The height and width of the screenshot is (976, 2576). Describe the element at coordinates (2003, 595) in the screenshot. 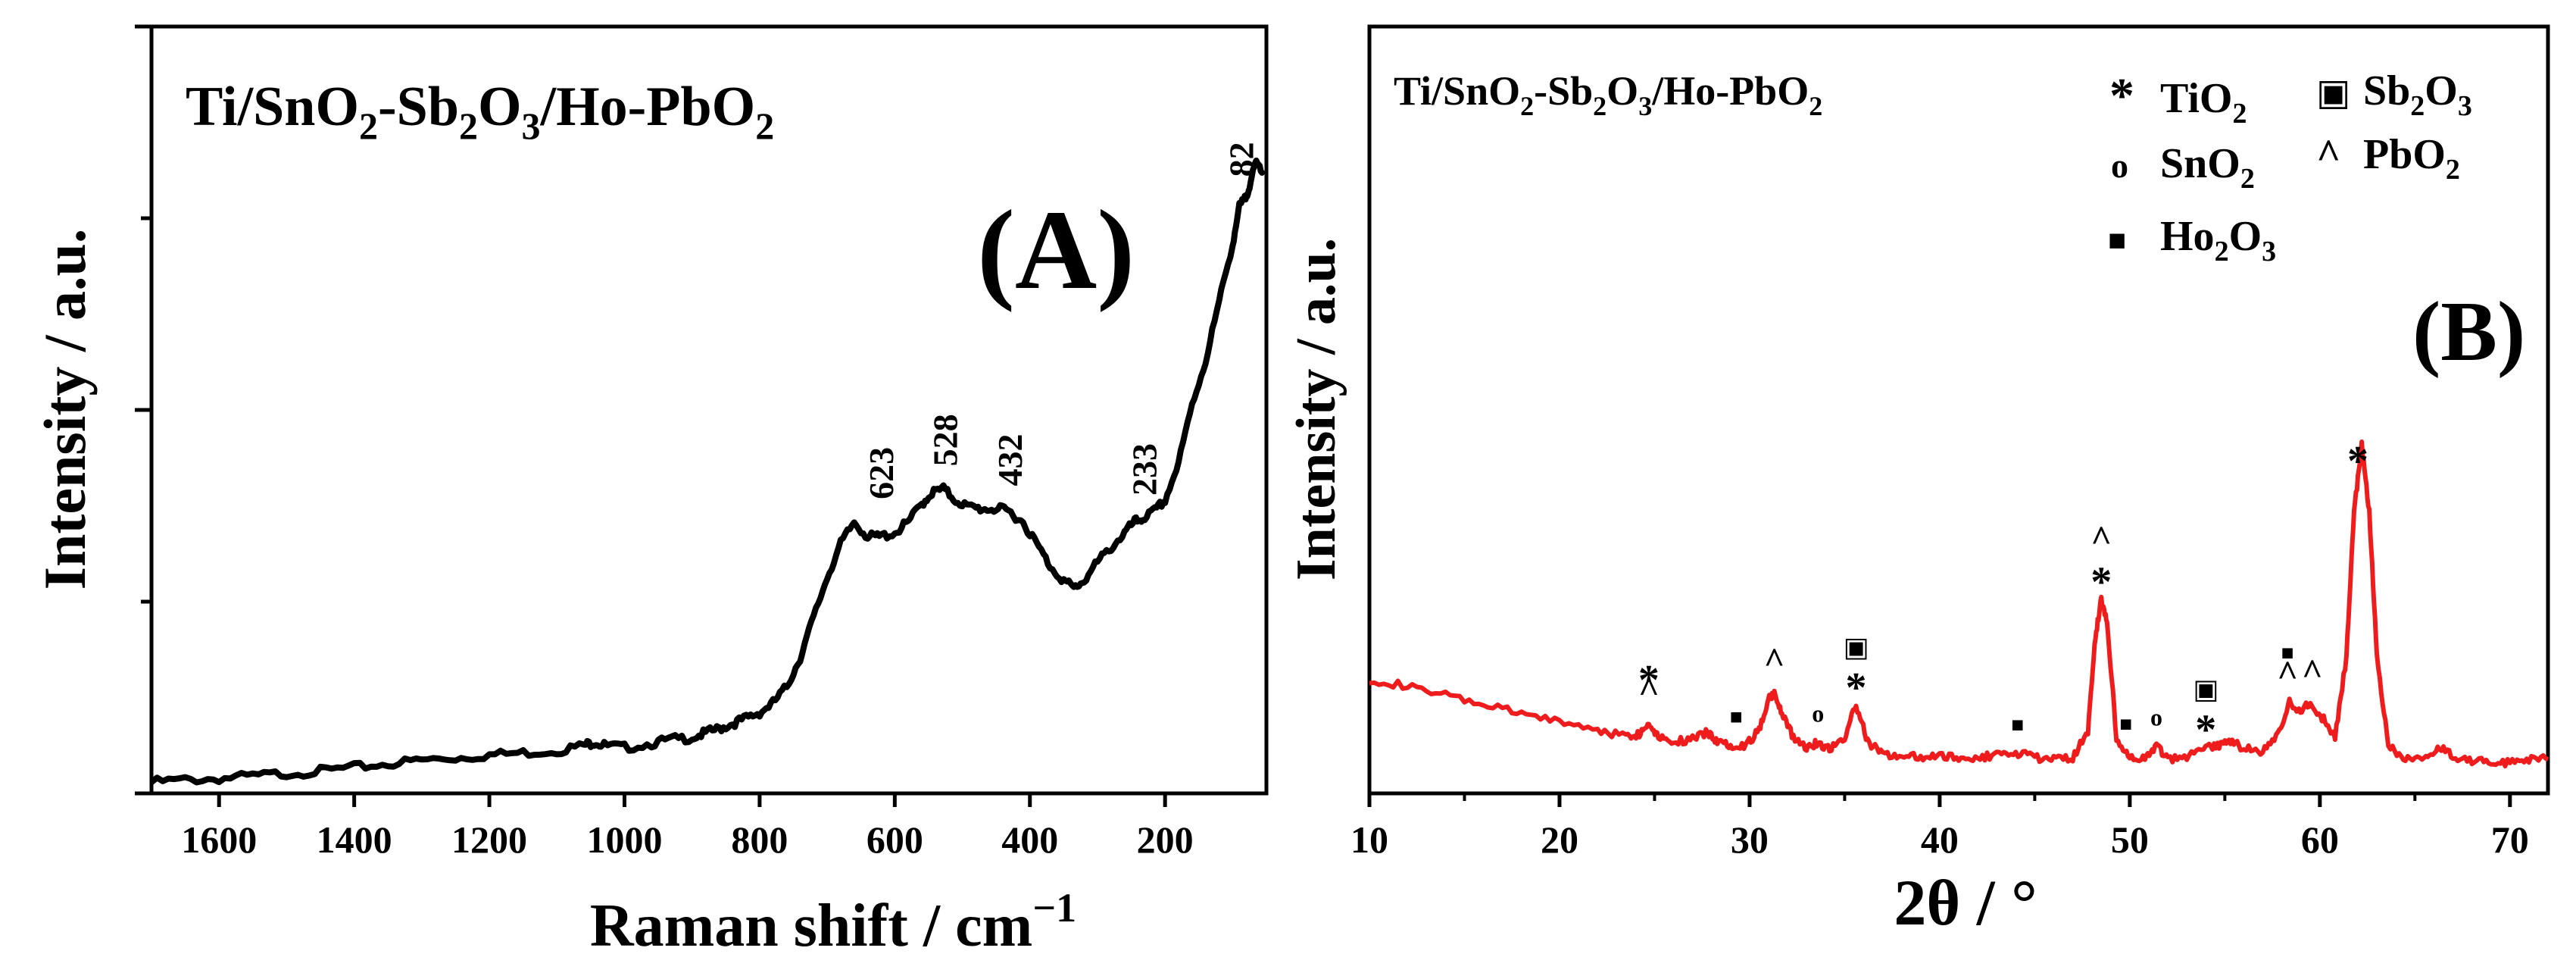

I see `panel-b-phase-markers: ^*■^o*▣■*^■ o *▣ ^■ ^*` at that location.